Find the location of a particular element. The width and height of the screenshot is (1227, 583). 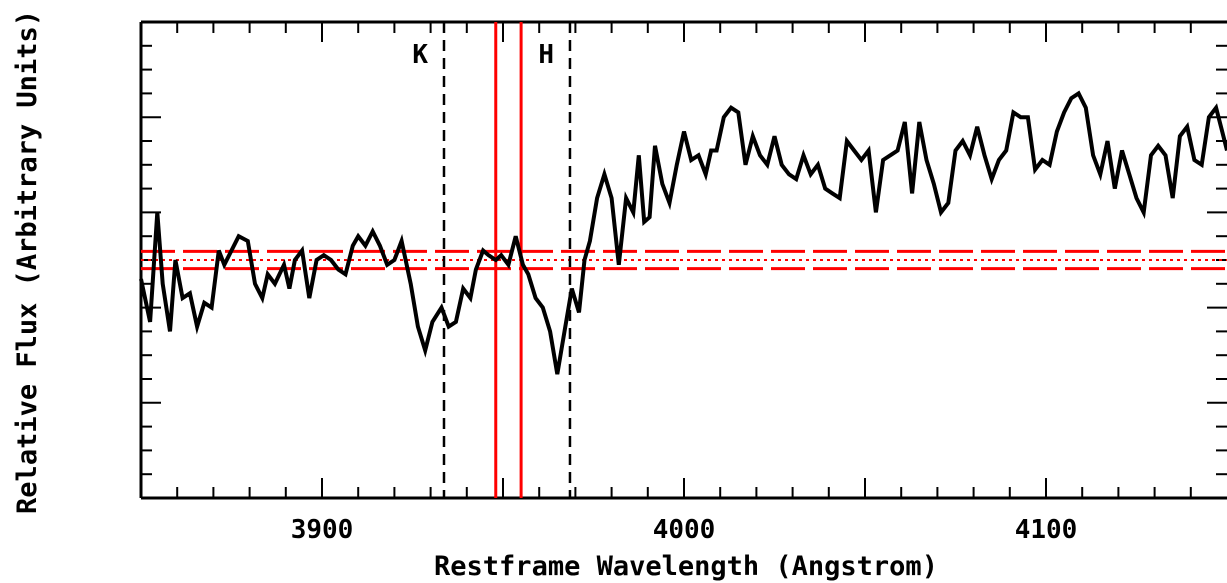

x-tick-label: 4100 is located at coordinates (1046, 530).